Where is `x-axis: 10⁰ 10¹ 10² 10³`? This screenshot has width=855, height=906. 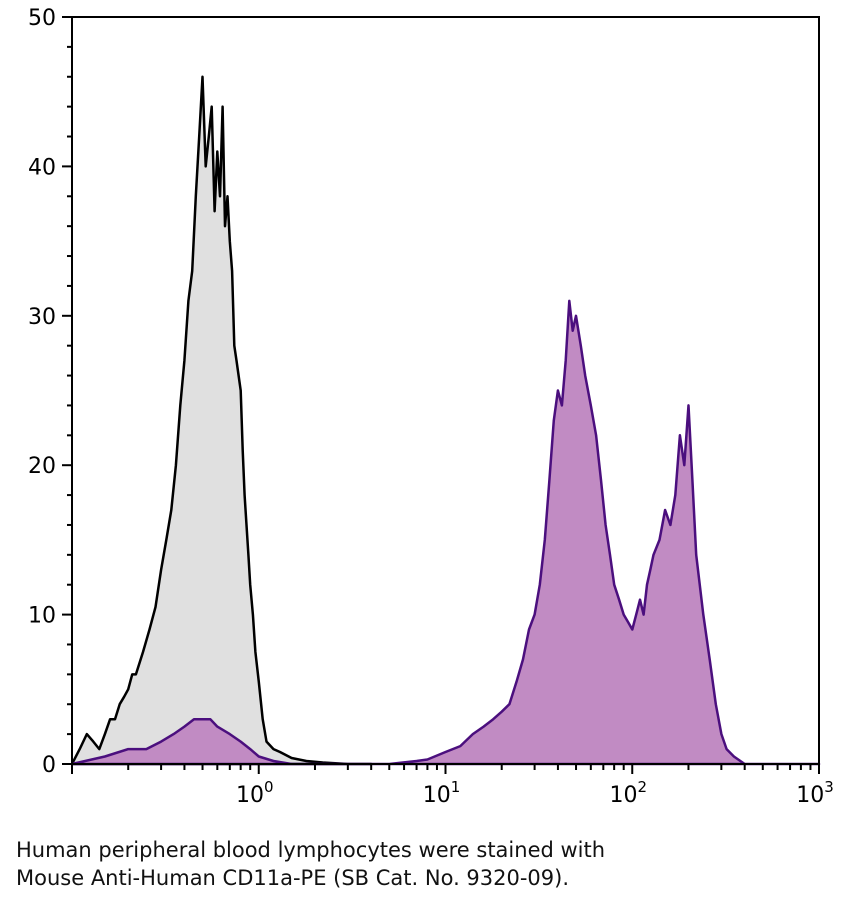 x-axis: 10⁰ 10¹ 10² 10³ is located at coordinates (452, 786).